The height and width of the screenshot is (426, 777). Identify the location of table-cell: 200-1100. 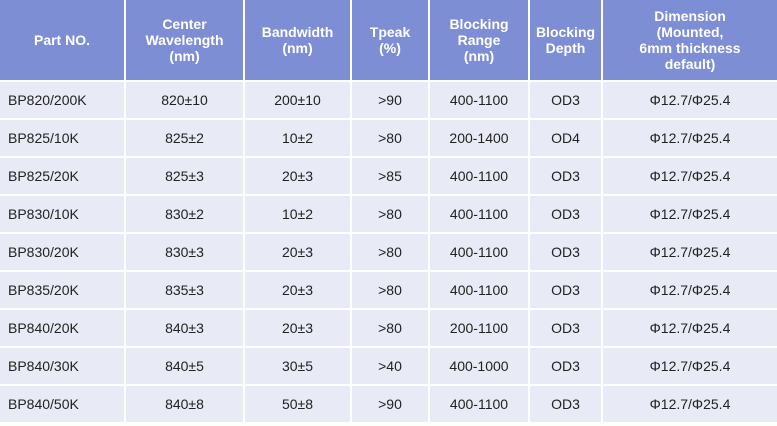
(479, 328).